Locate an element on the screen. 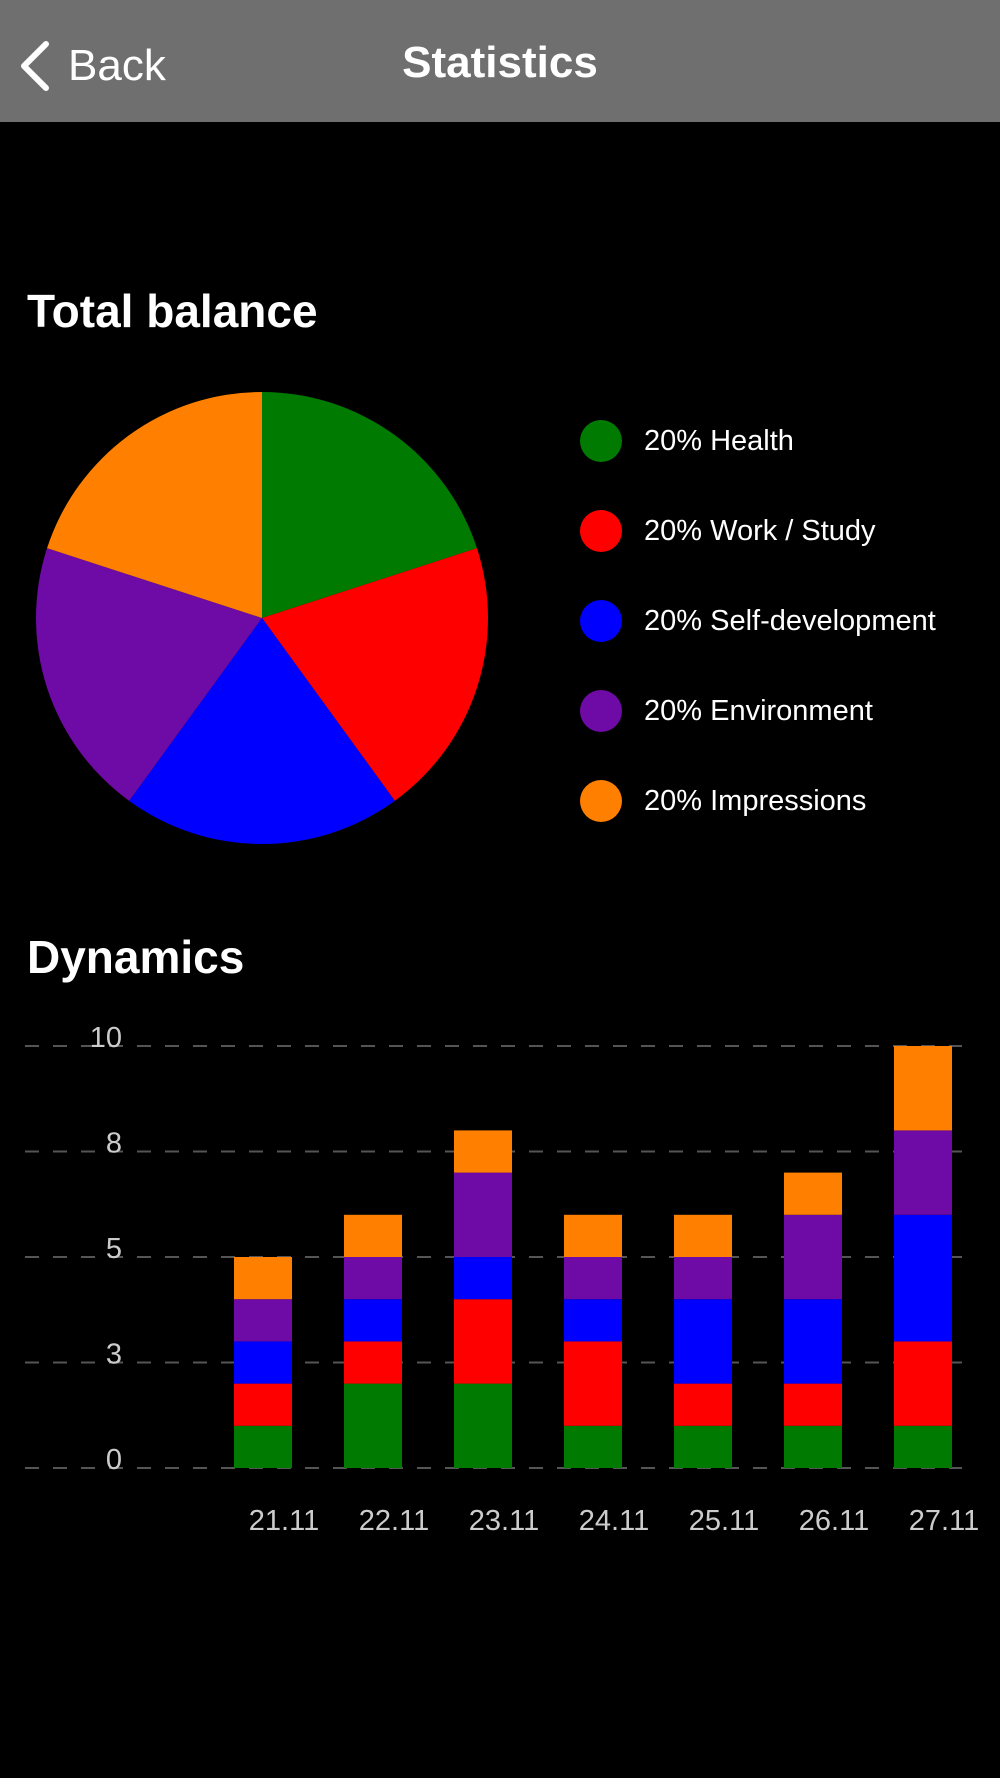 This screenshot has height=1778, width=1000. legend-label: 20% Environment is located at coordinates (758, 710).